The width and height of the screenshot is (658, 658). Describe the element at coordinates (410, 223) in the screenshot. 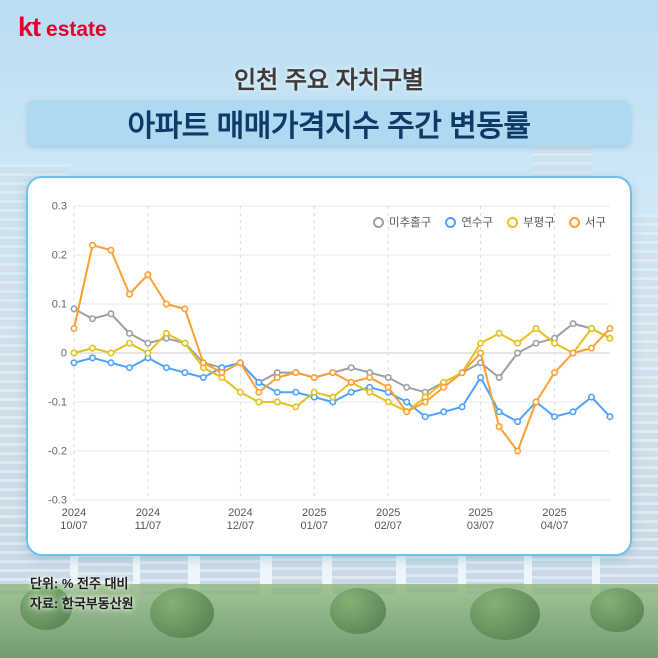

I see `legend-label: 미추홀구` at that location.